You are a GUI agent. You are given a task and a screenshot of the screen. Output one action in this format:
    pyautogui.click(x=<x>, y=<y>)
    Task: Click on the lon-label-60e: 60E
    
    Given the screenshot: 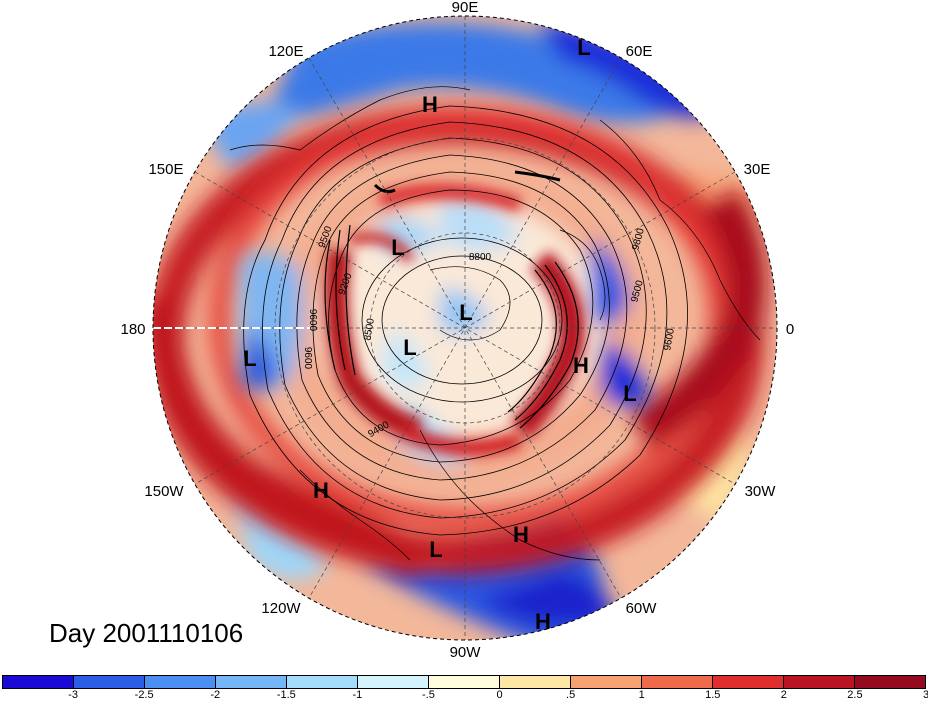 What is the action you would take?
    pyautogui.click(x=639, y=51)
    